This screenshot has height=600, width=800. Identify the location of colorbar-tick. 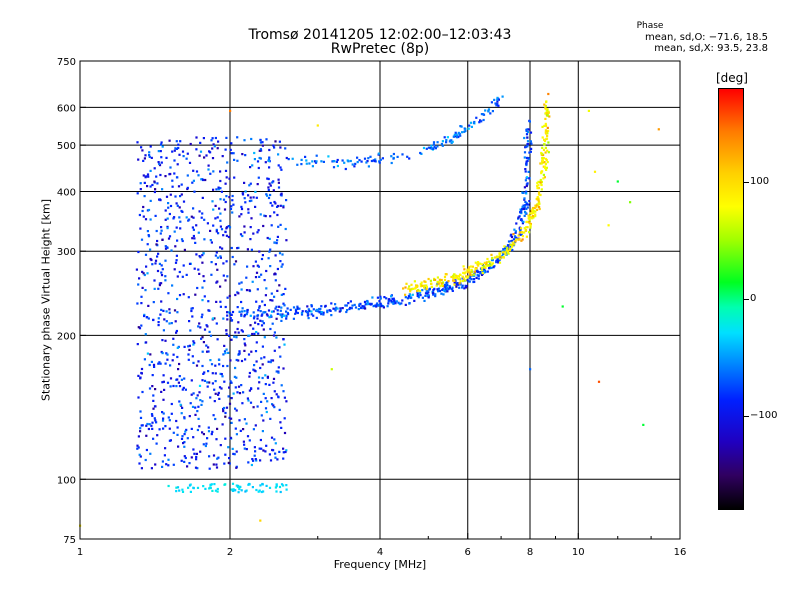
(746, 417).